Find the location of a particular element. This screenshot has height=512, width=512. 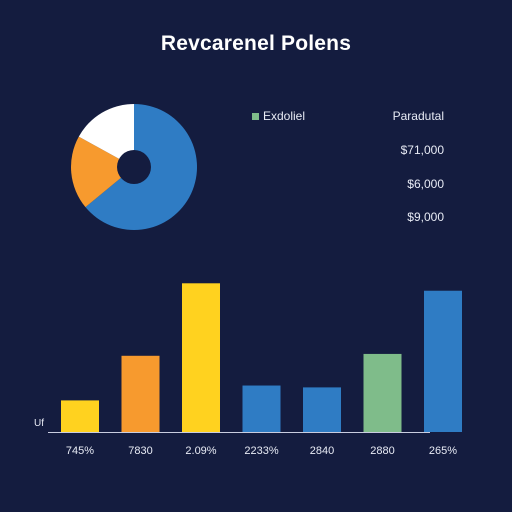

x-tick-label-5: 2840 is located at coordinates (322, 451).